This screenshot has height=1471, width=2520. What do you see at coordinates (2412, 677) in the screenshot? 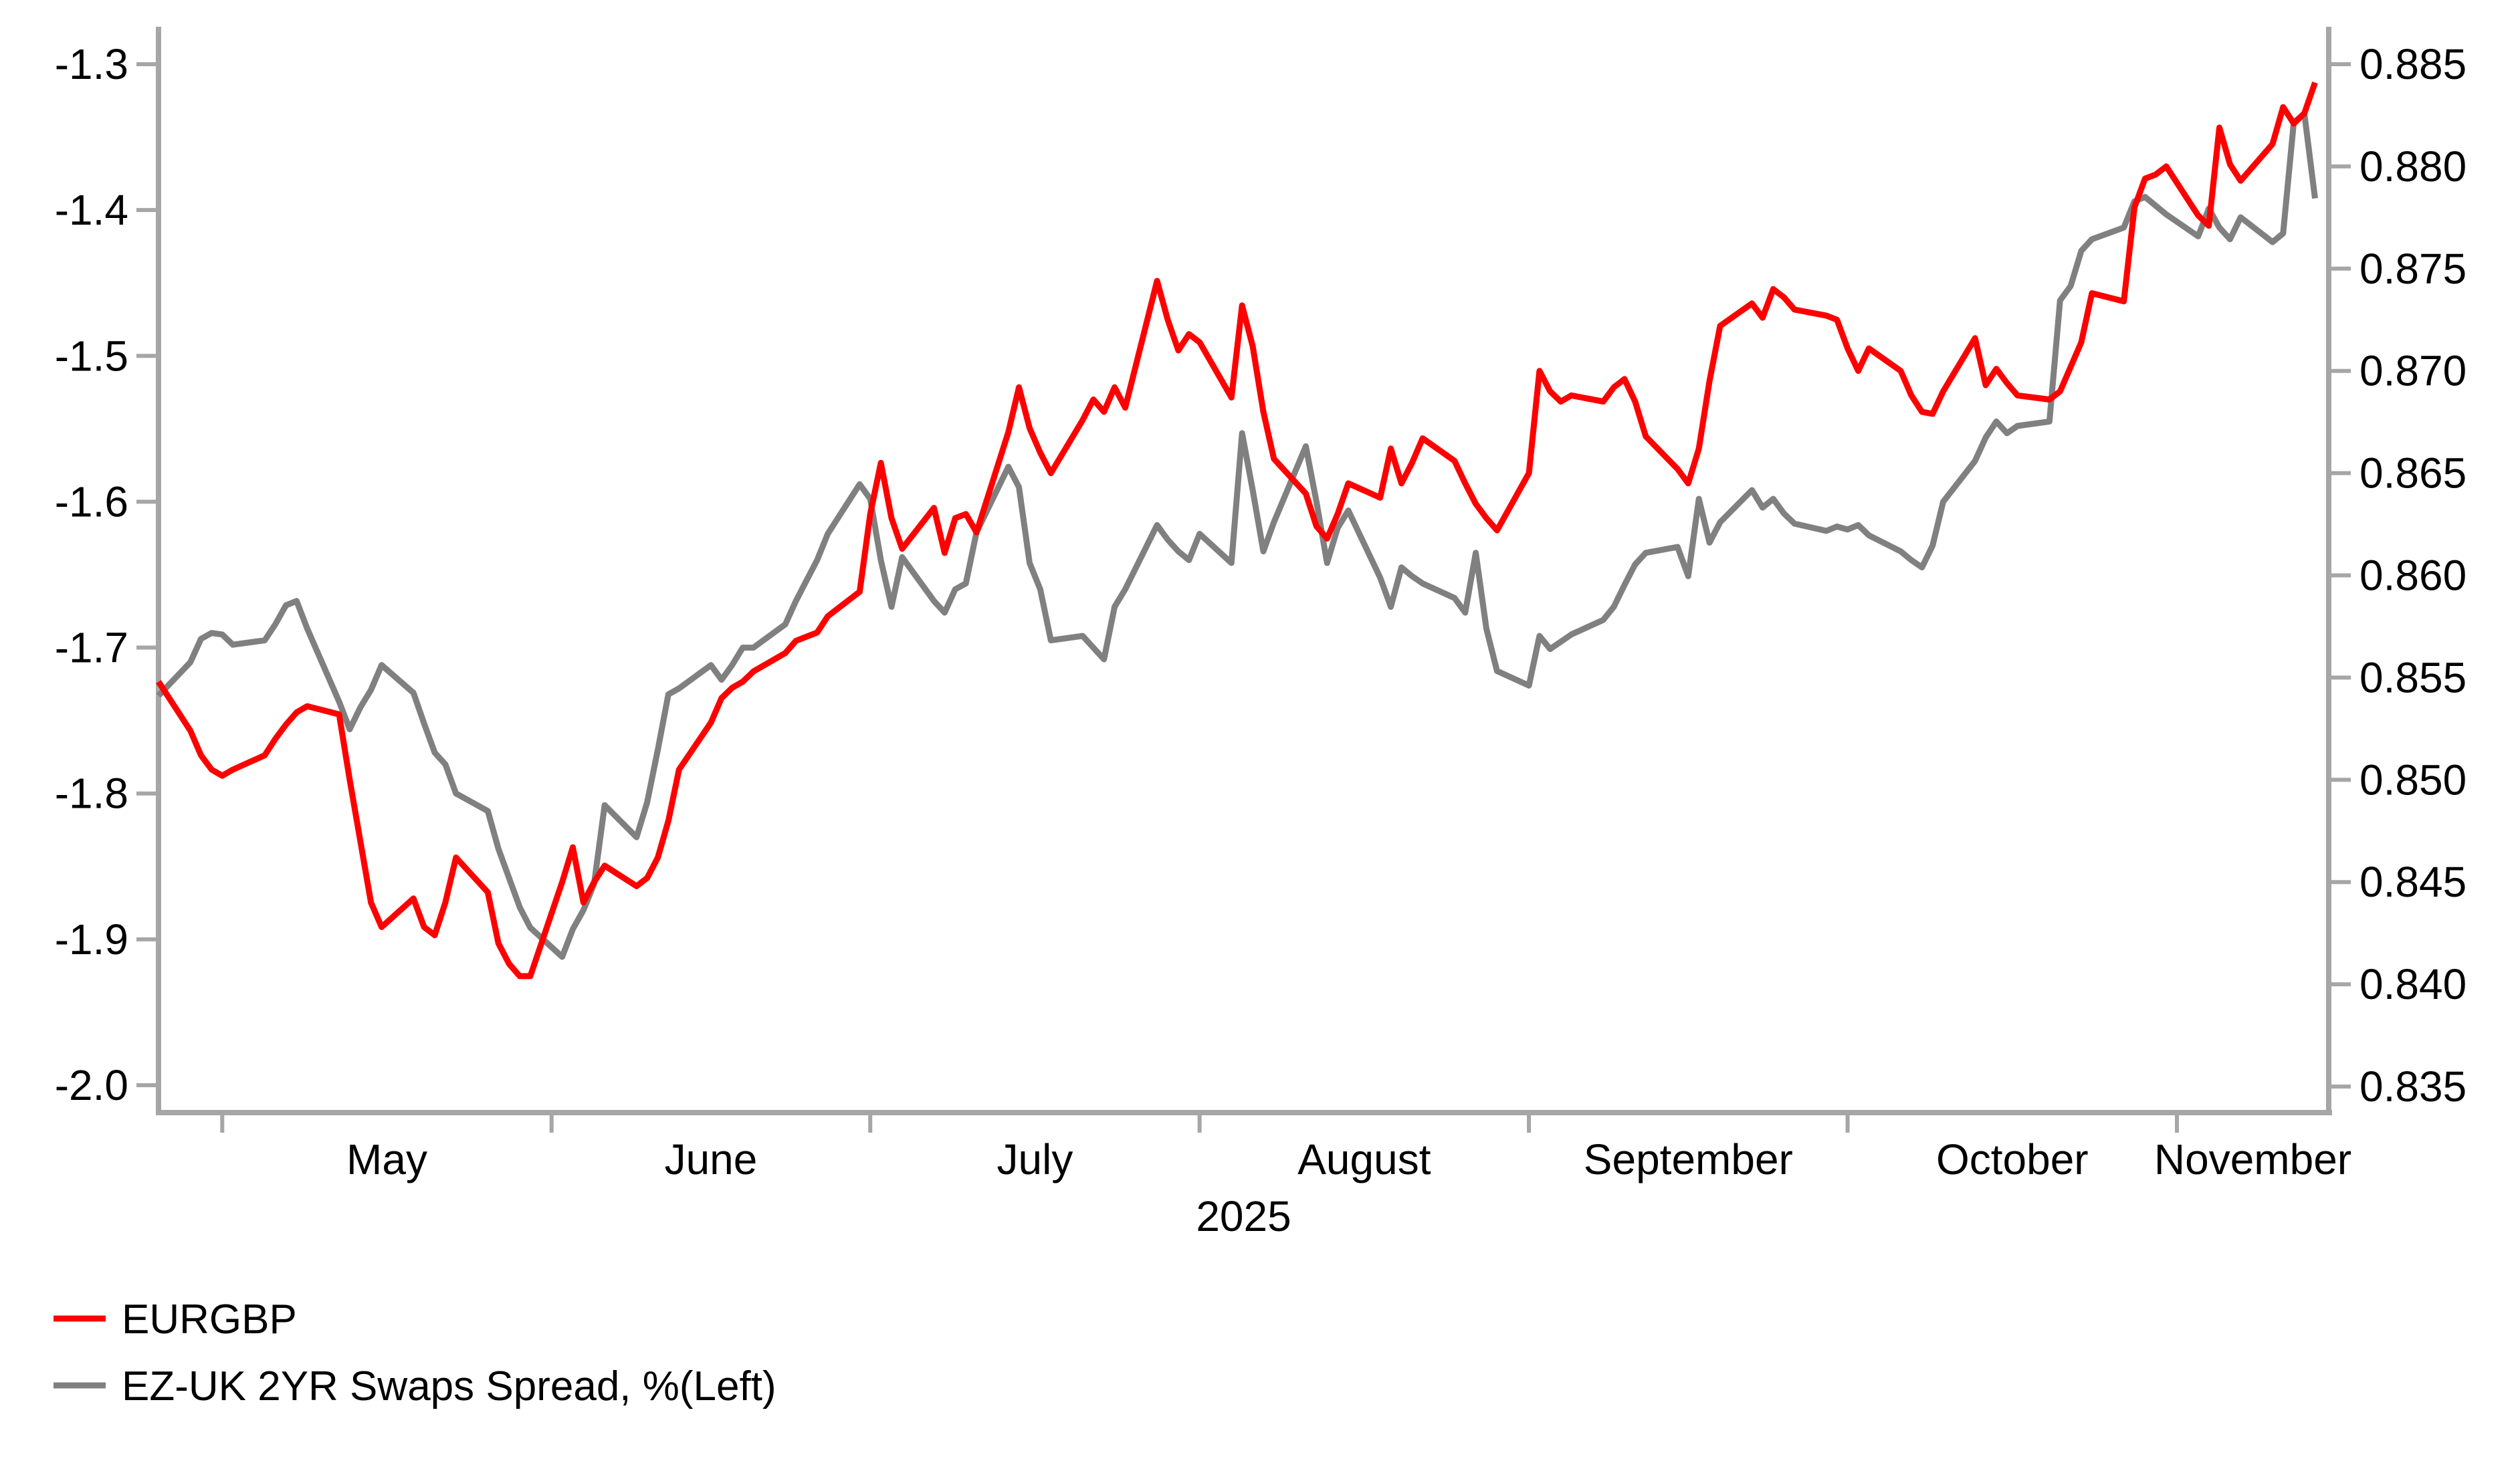
I see `right-axis-tick-label: 0.855` at bounding box center [2412, 677].